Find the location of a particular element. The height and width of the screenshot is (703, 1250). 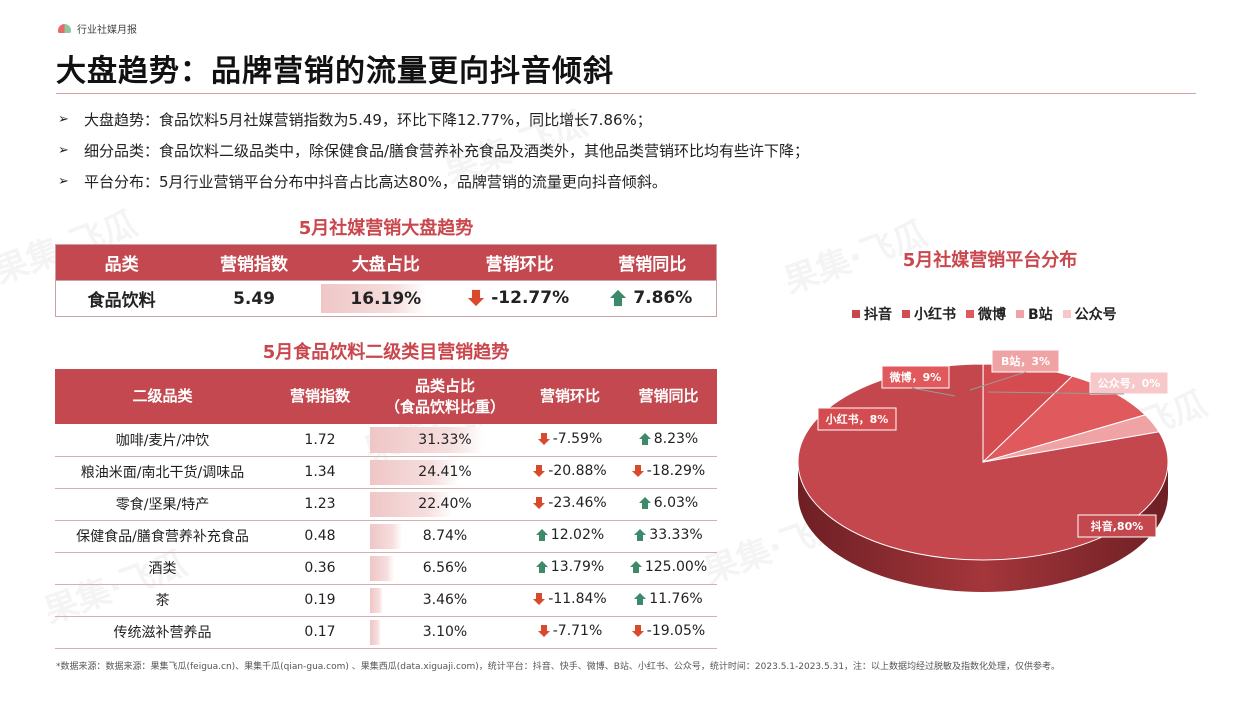

table-row: 茶 0.19 3.46% -11.84% 11.76% is located at coordinates (386, 600).